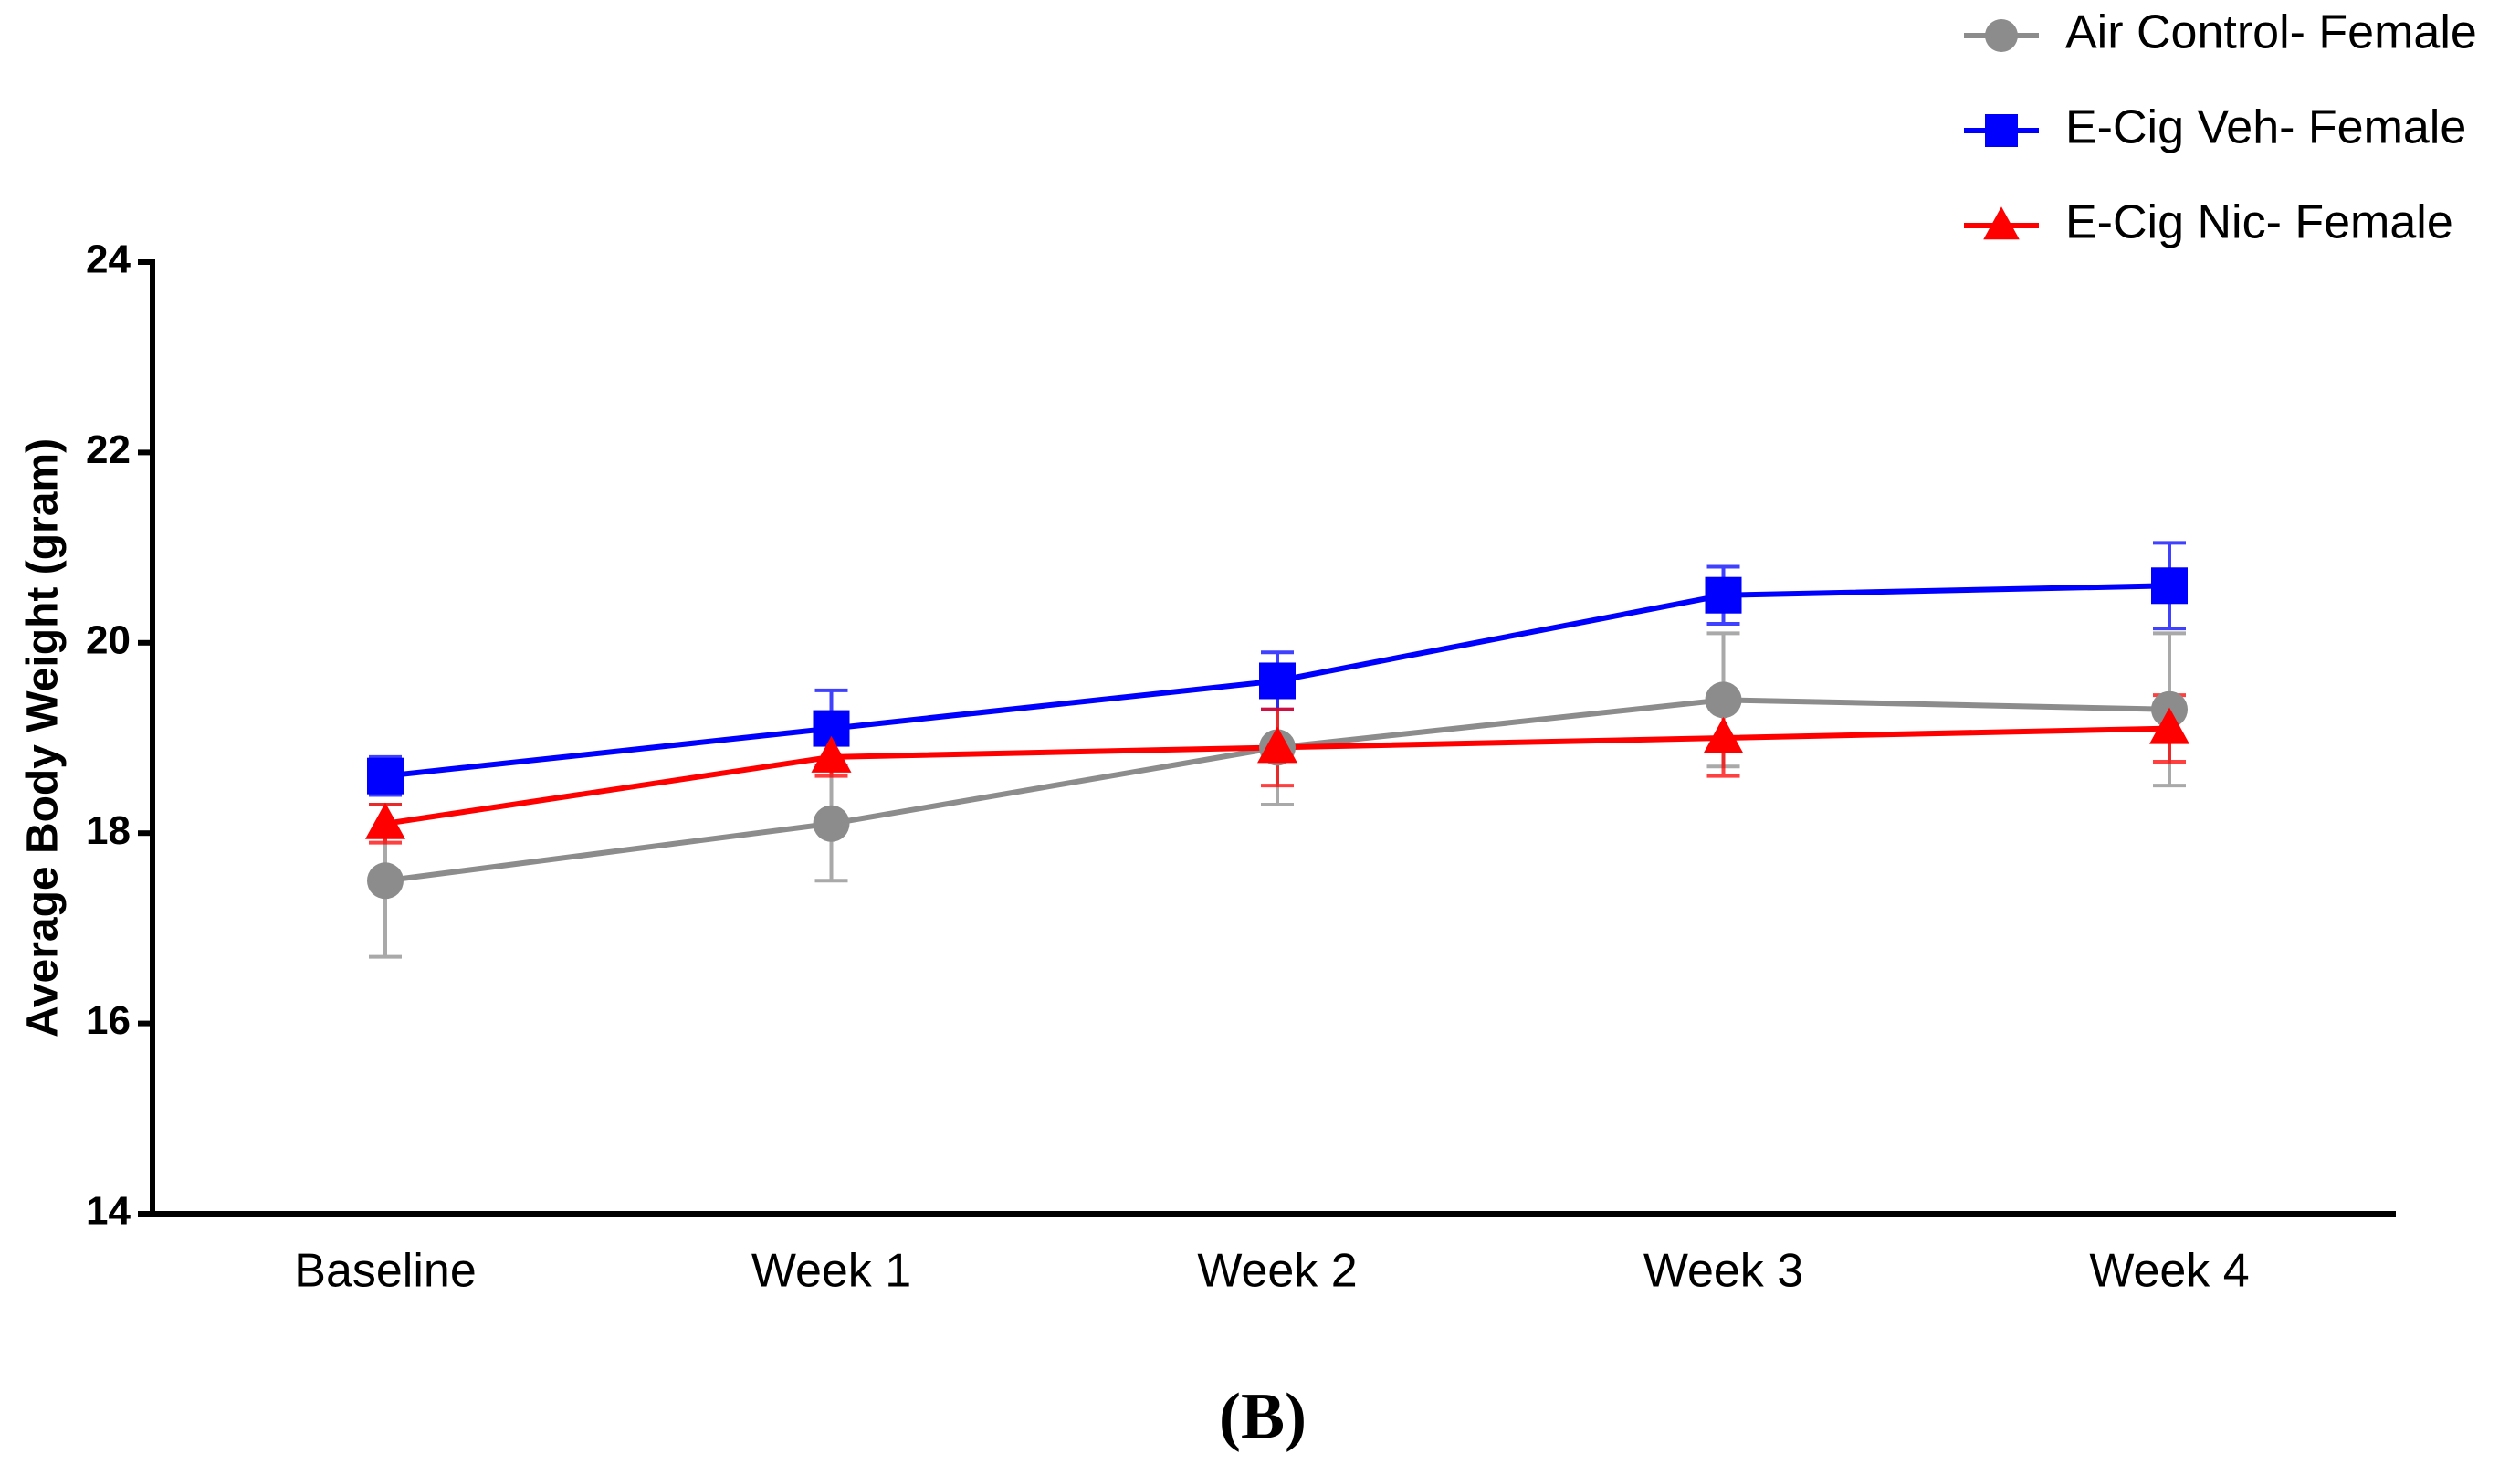  Describe the element at coordinates (2169, 1271) in the screenshot. I see `x-tick-label: Week 4` at that location.